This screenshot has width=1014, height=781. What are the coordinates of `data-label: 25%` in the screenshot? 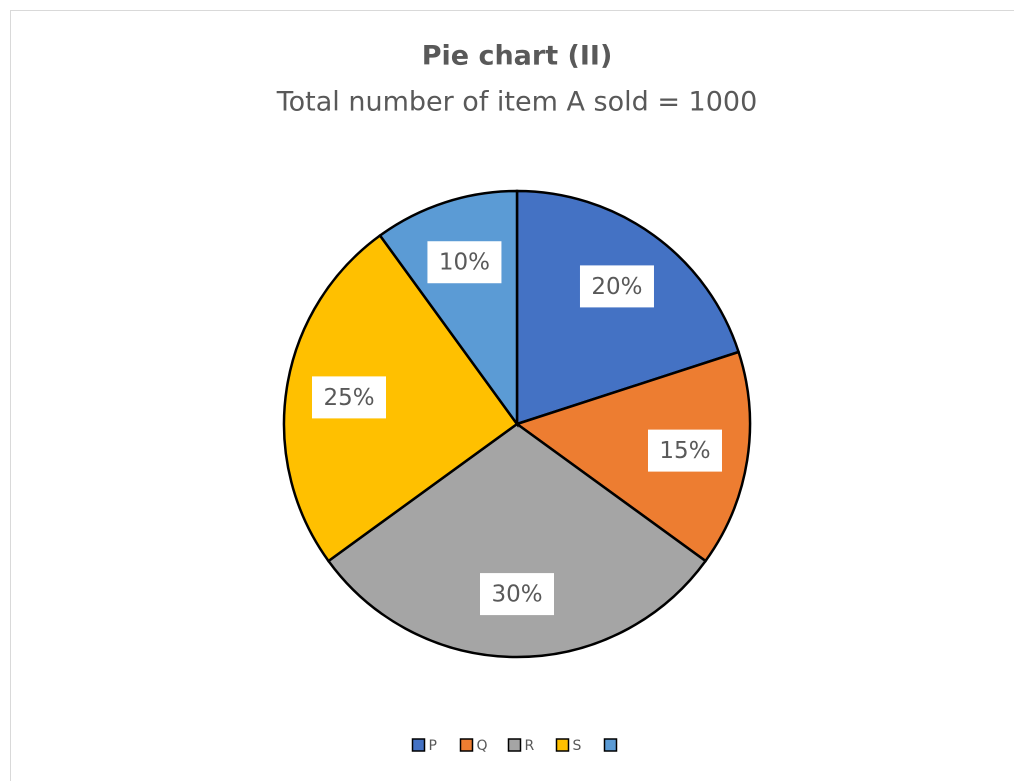 It's located at (349, 397).